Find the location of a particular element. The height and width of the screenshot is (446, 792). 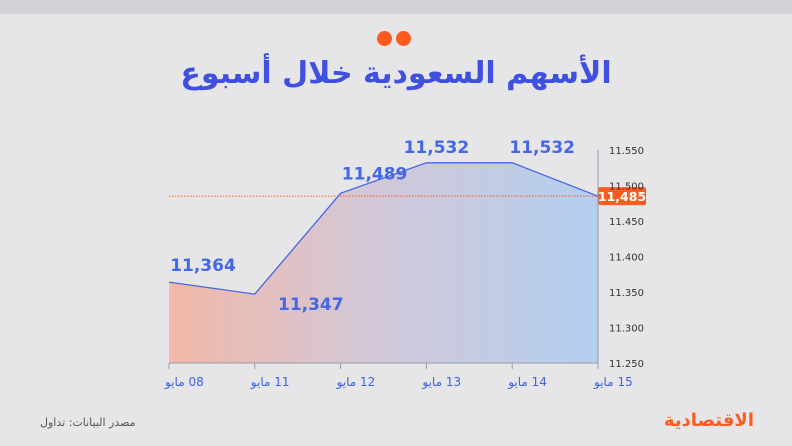

brand-dots is located at coordinates (394, 38).